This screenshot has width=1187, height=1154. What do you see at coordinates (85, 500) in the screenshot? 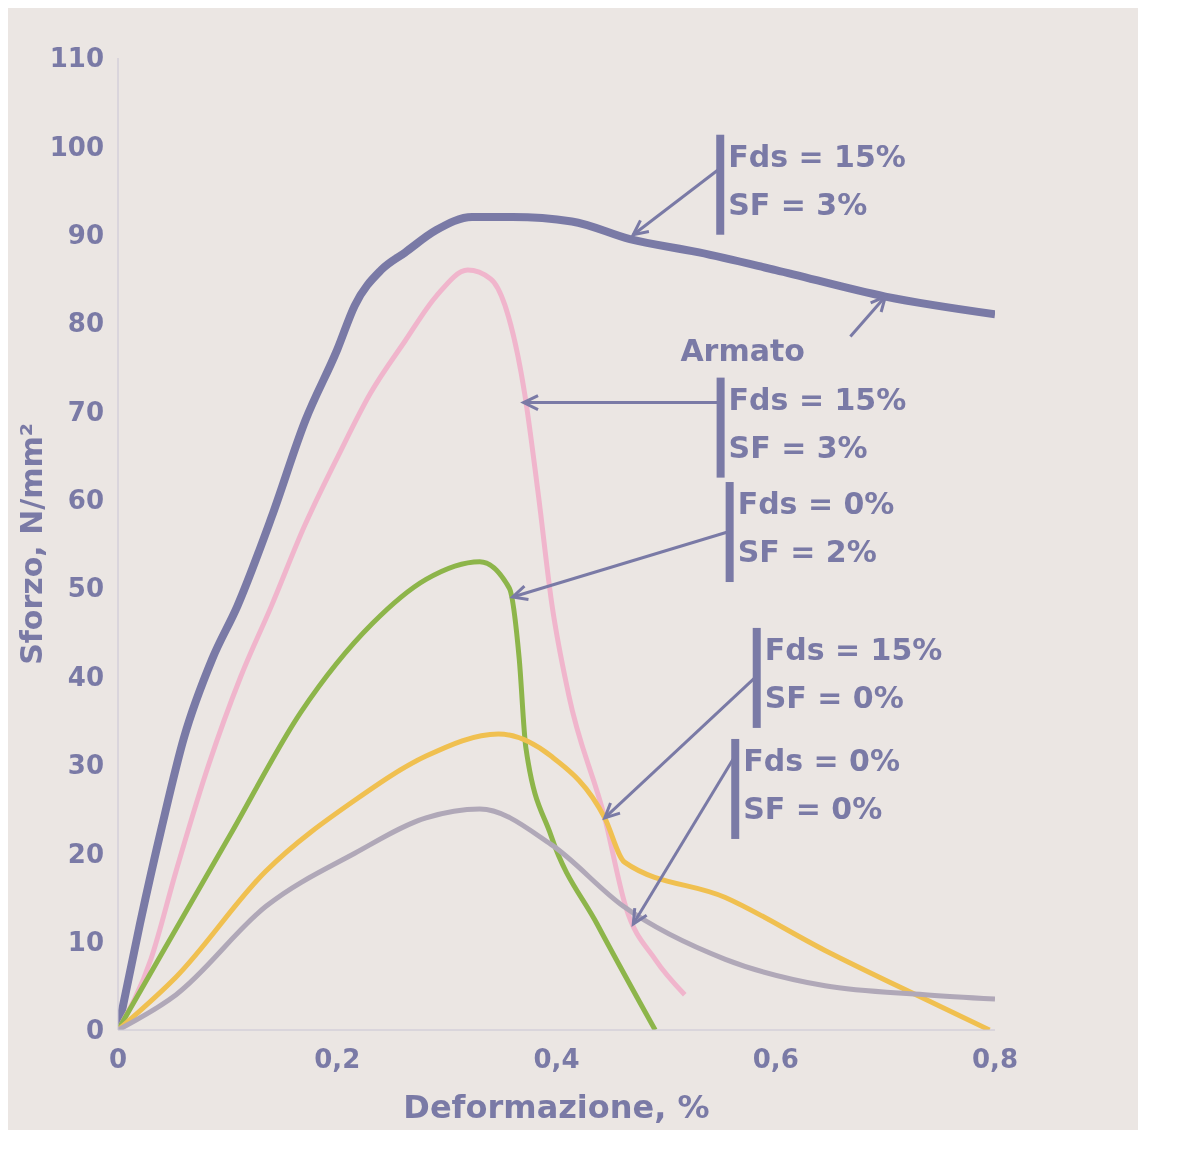
I see `y-tick-label: 60` at bounding box center [85, 500].